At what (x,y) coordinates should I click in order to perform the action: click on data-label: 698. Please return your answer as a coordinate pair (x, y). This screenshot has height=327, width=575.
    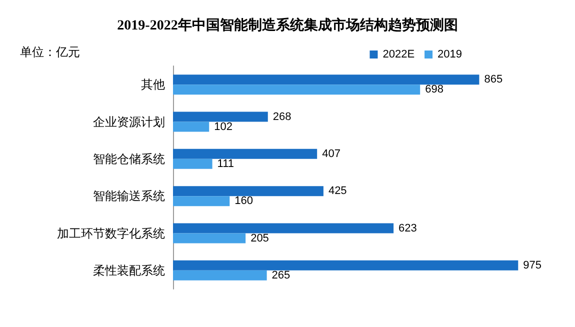
    Looking at the image, I should click on (434, 90).